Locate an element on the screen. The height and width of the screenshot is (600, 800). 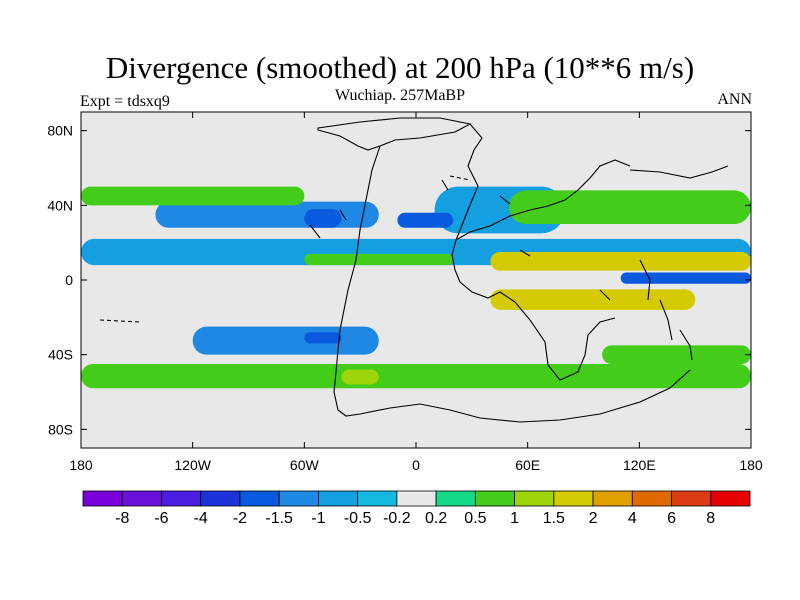
field-s-midlat-divergence-core is located at coordinates (360, 377).